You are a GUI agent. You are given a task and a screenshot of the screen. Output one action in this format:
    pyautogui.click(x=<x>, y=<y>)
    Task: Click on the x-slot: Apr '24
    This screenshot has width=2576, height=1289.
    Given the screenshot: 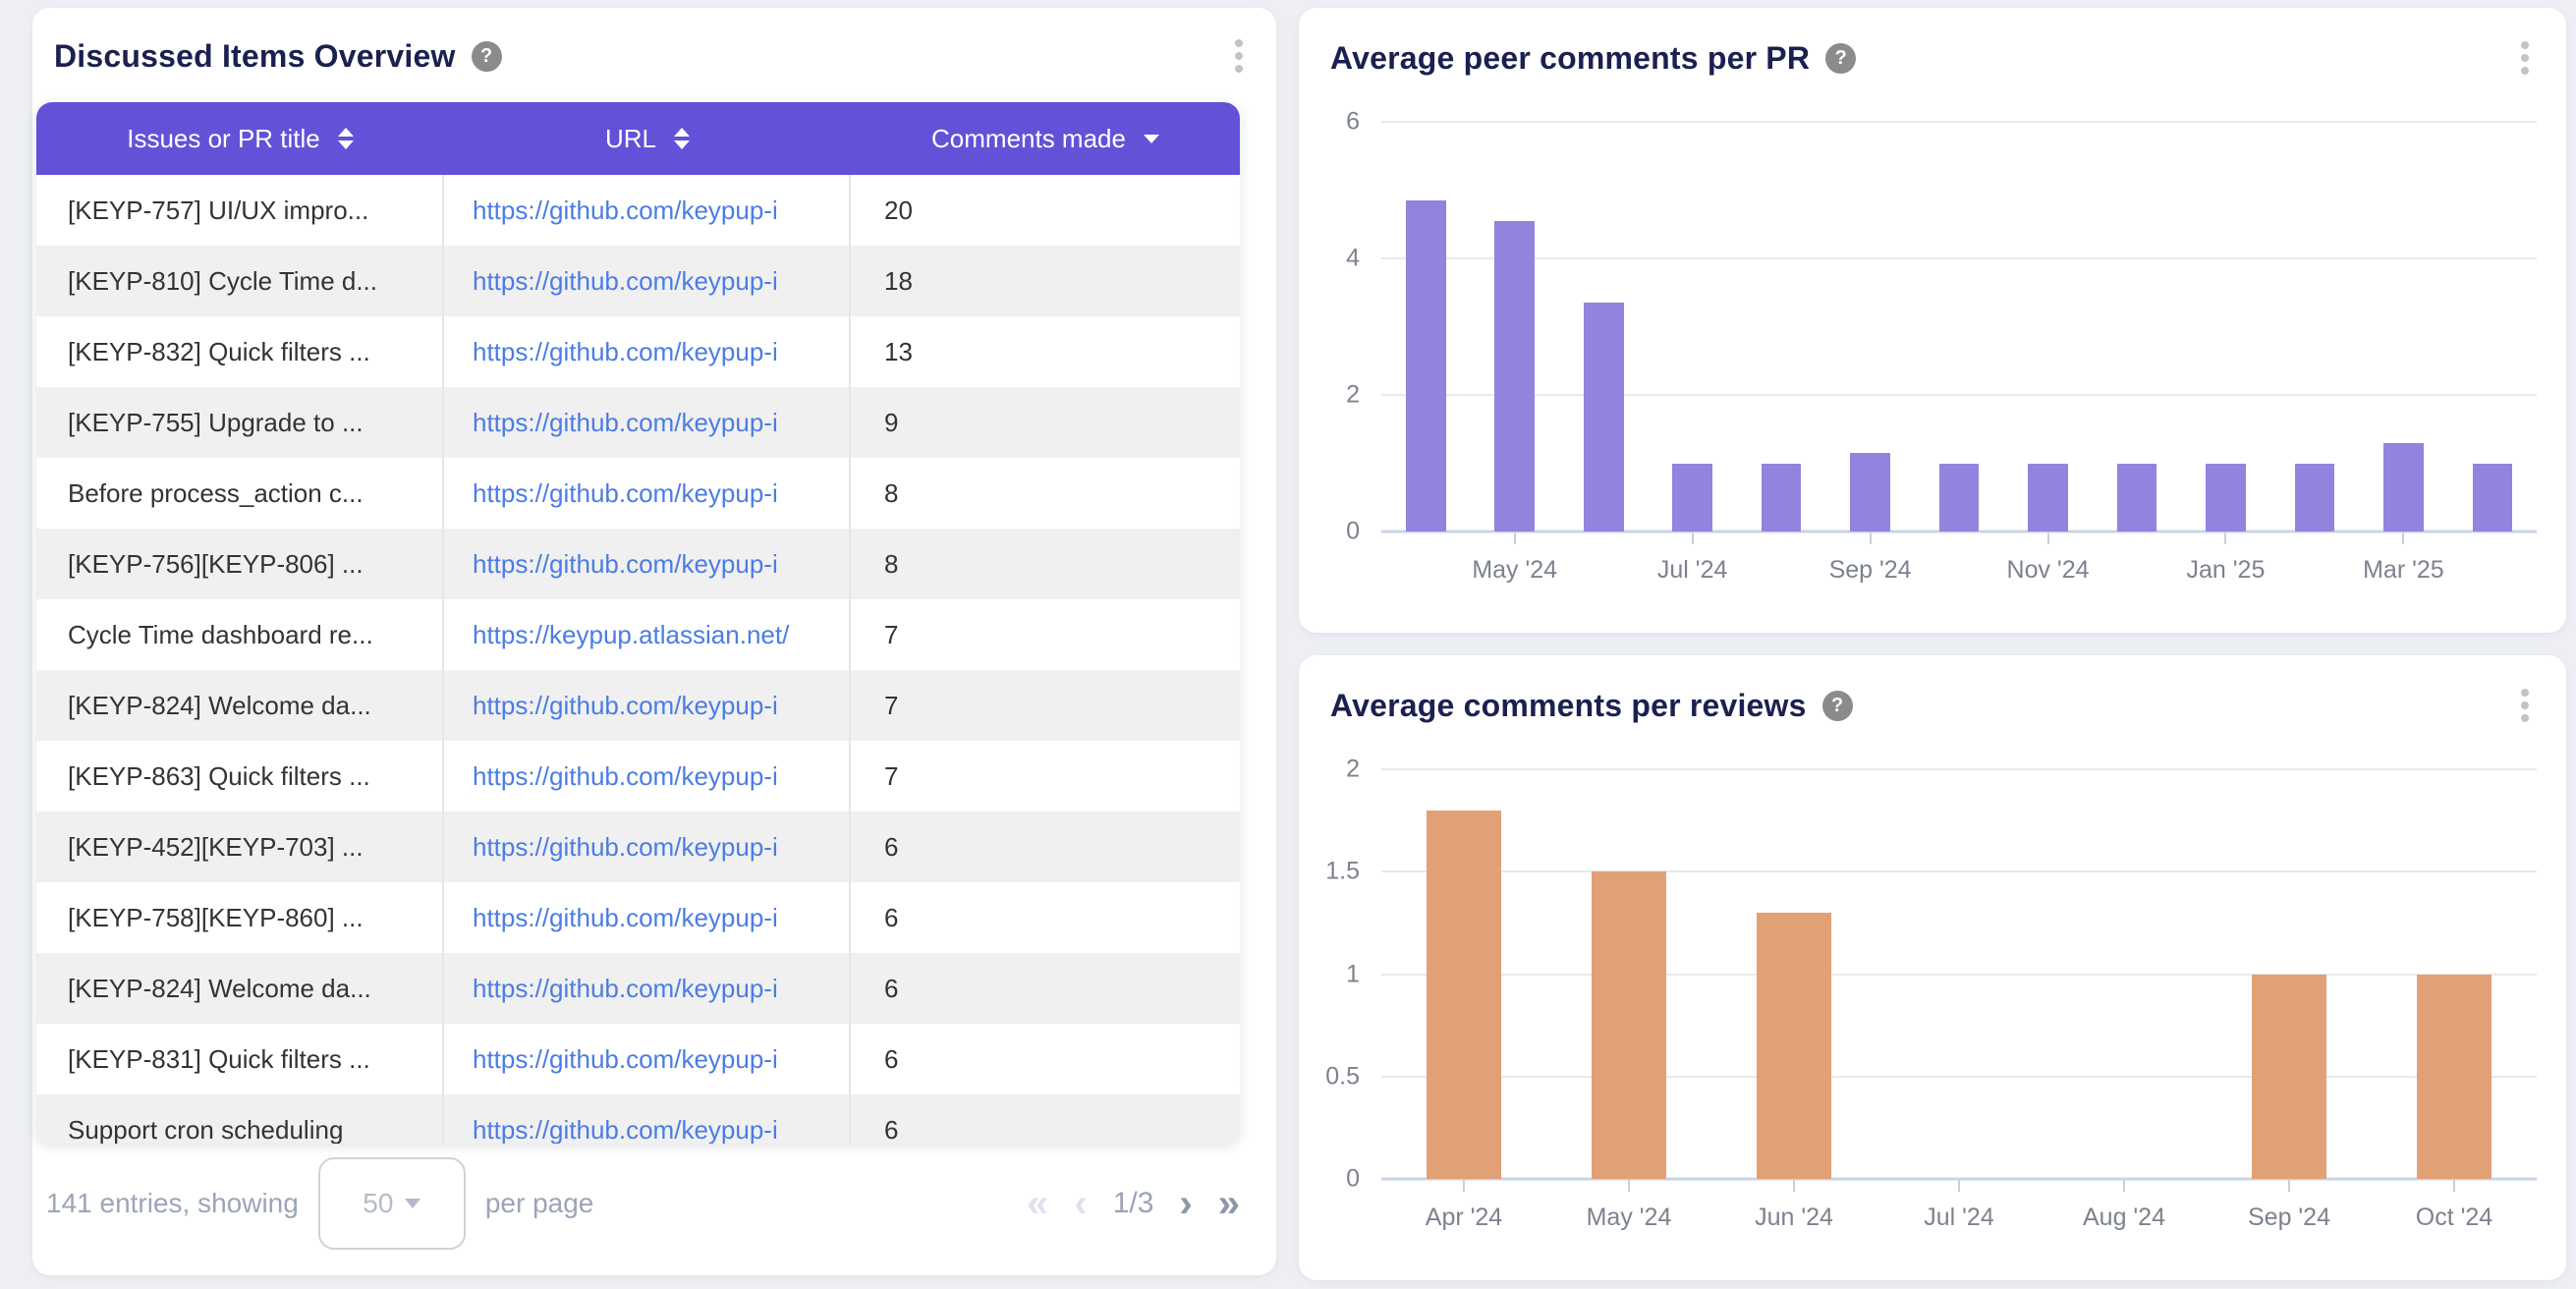 What is the action you would take?
    pyautogui.click(x=1463, y=1205)
    